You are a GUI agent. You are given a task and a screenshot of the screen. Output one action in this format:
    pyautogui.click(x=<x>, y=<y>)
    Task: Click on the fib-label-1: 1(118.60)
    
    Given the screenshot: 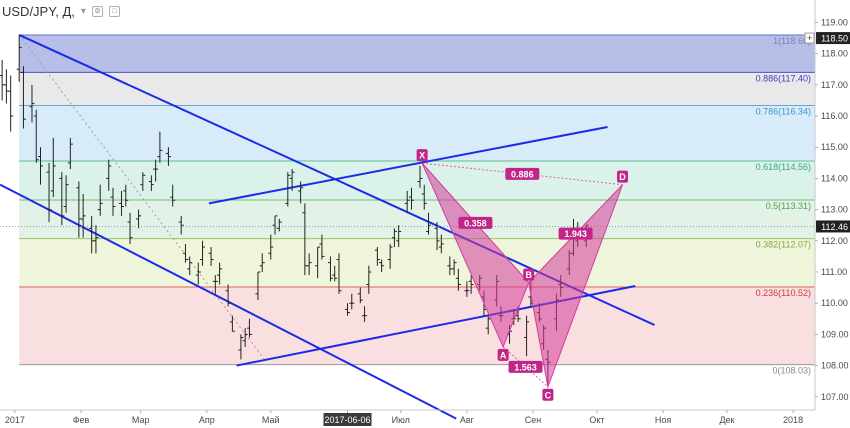 What is the action you would take?
    pyautogui.click(x=792, y=41)
    